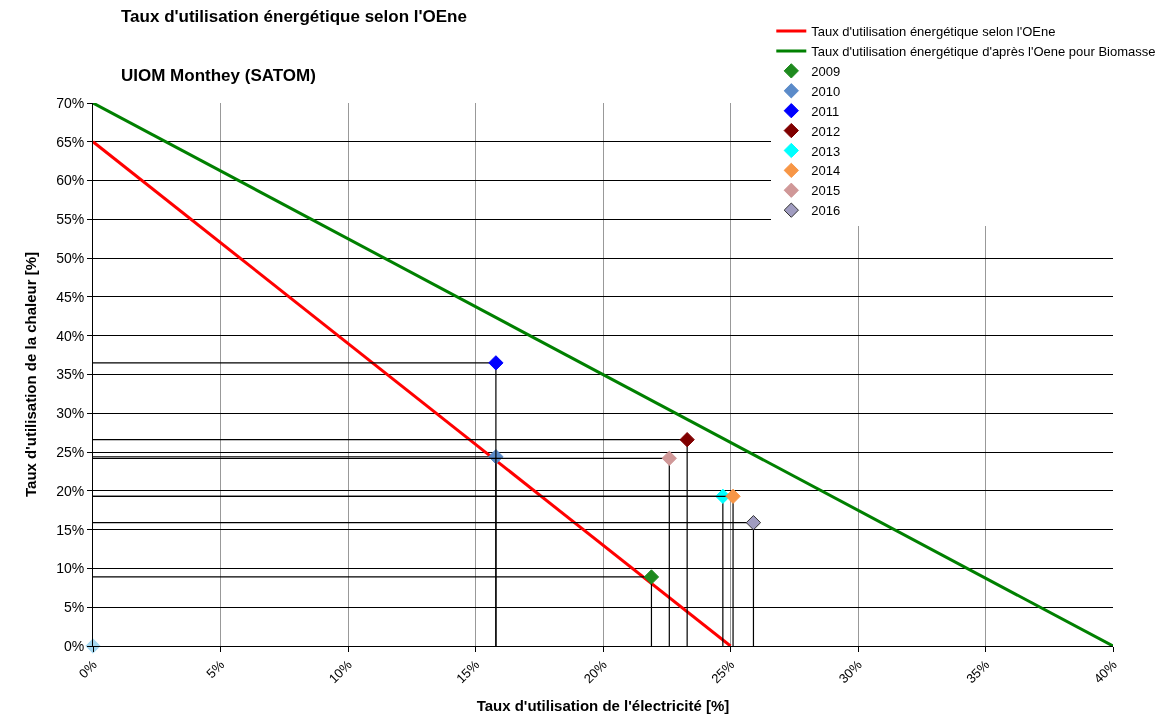  Describe the element at coordinates (70, 374) in the screenshot. I see `y-tick-label: 35%` at that location.